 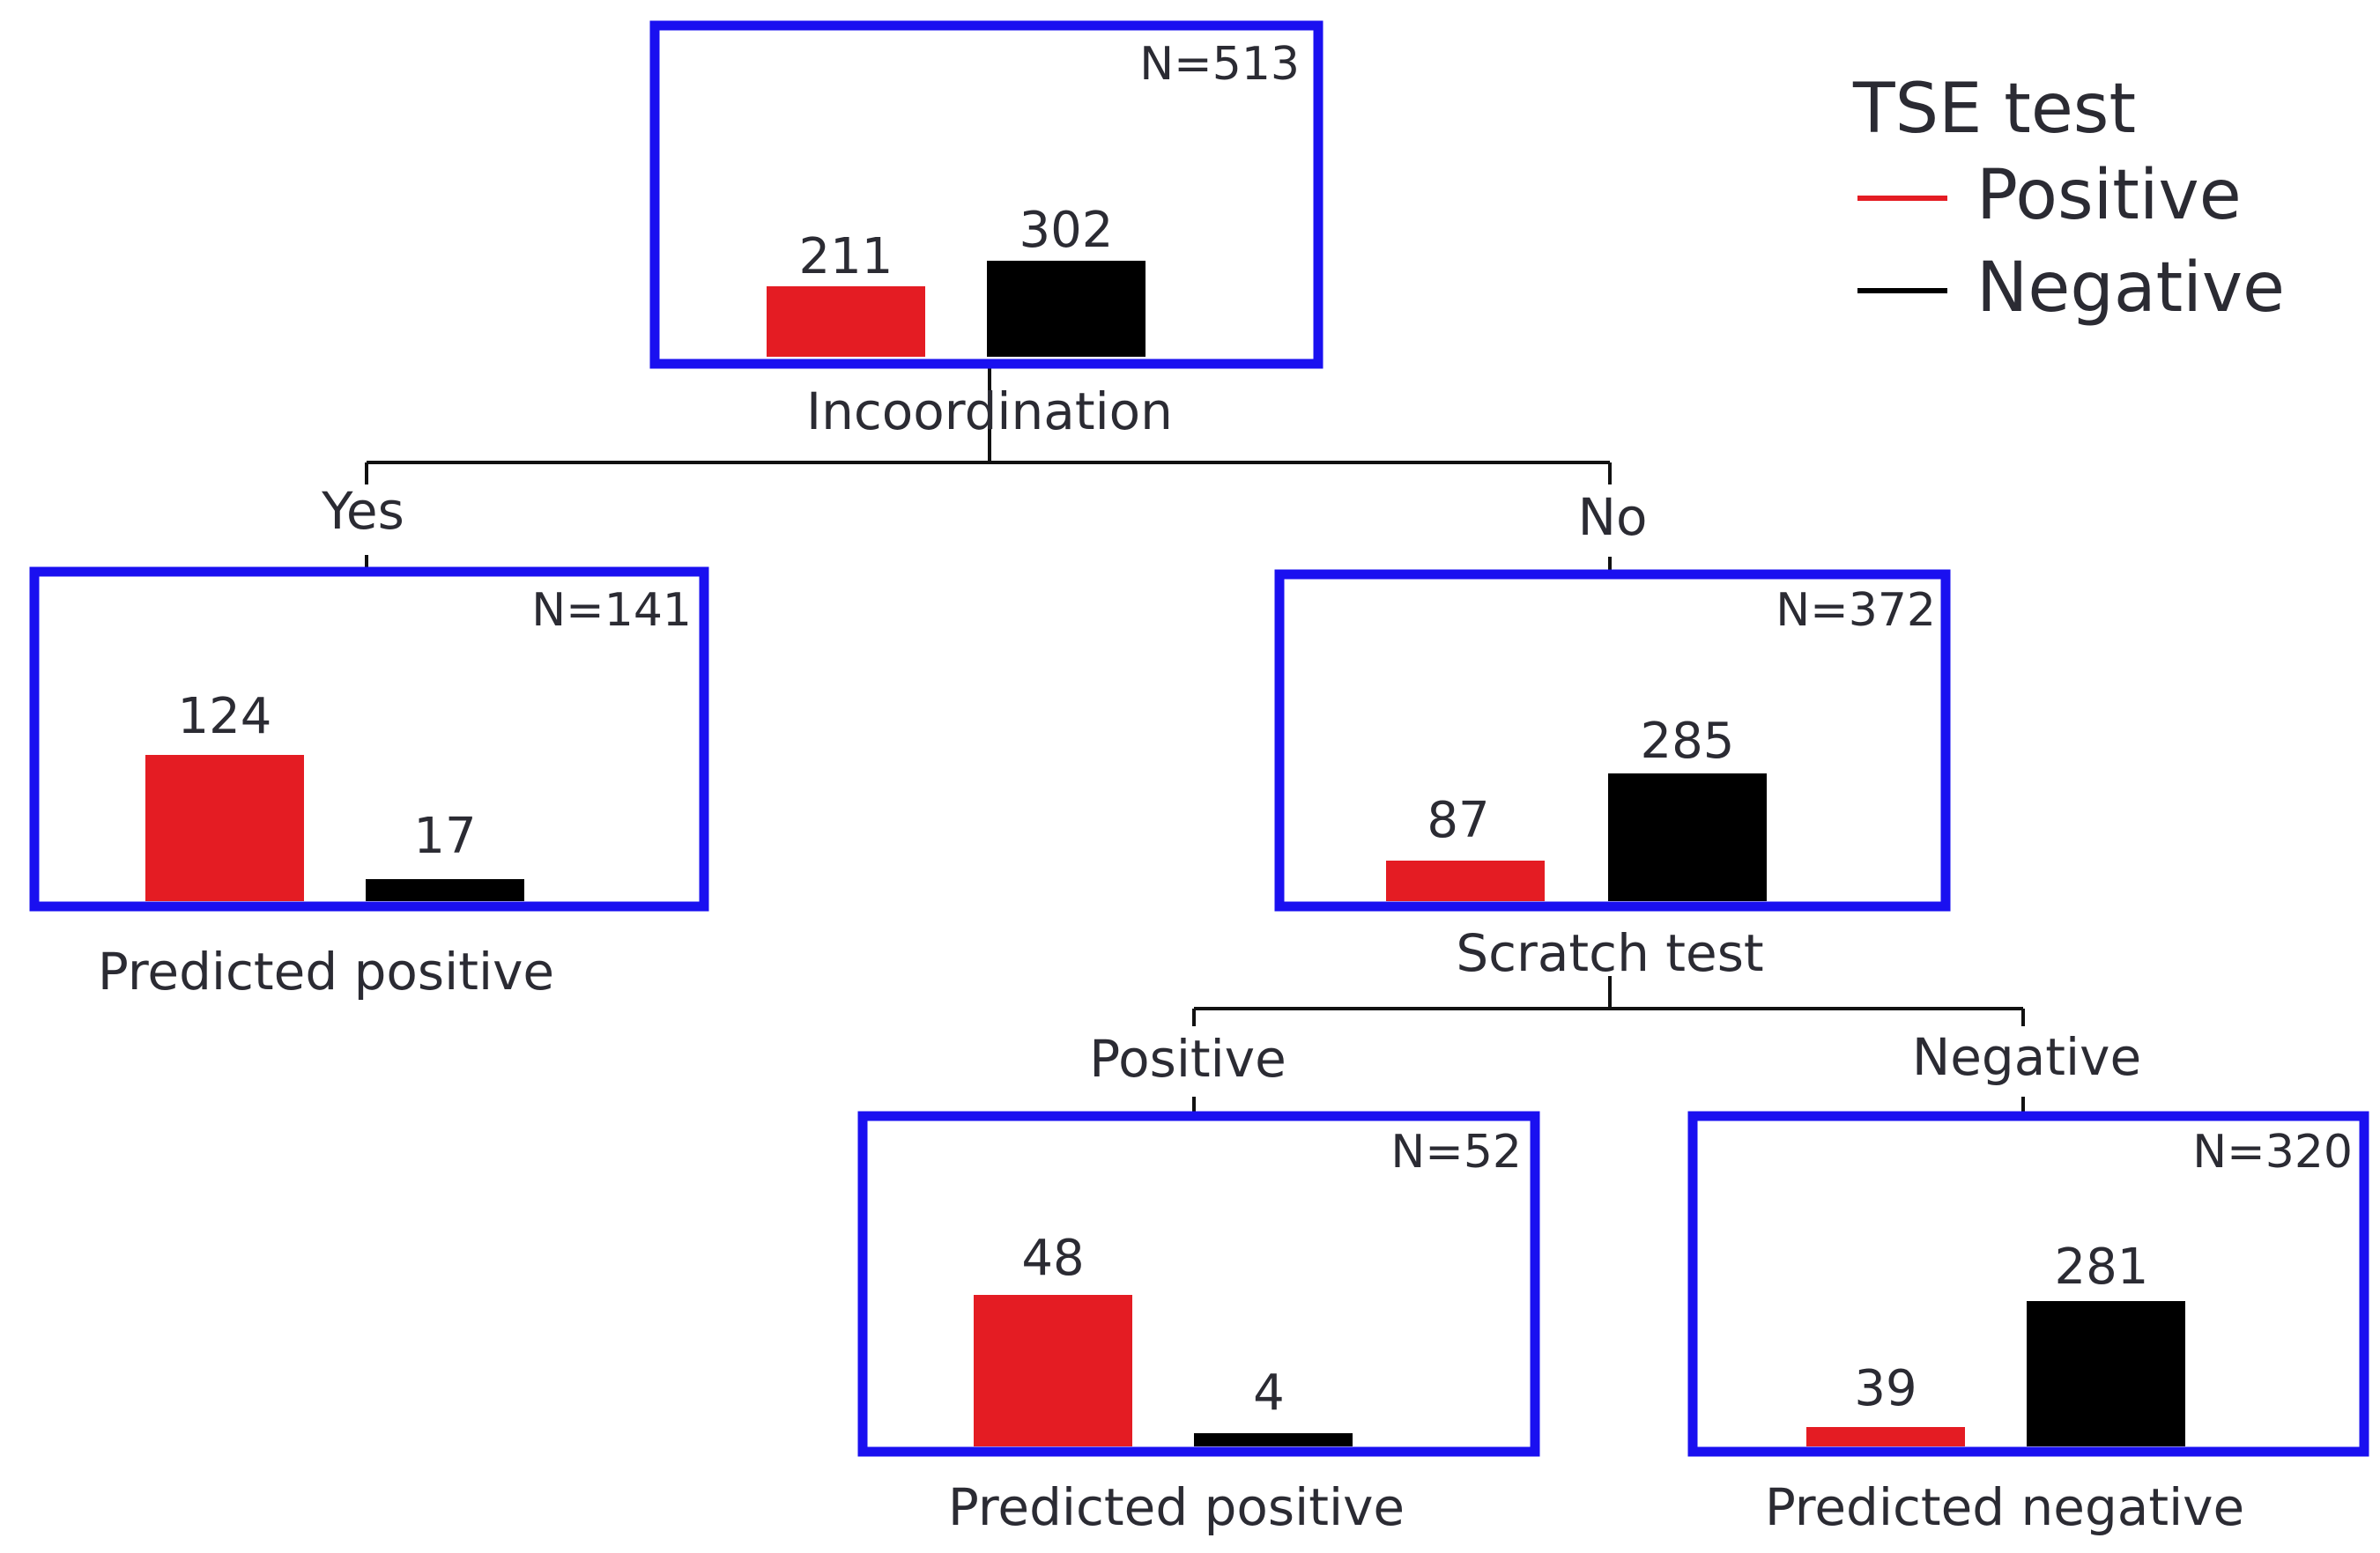 I want to click on node-no: N=372 87 285, so click(x=1612, y=740).